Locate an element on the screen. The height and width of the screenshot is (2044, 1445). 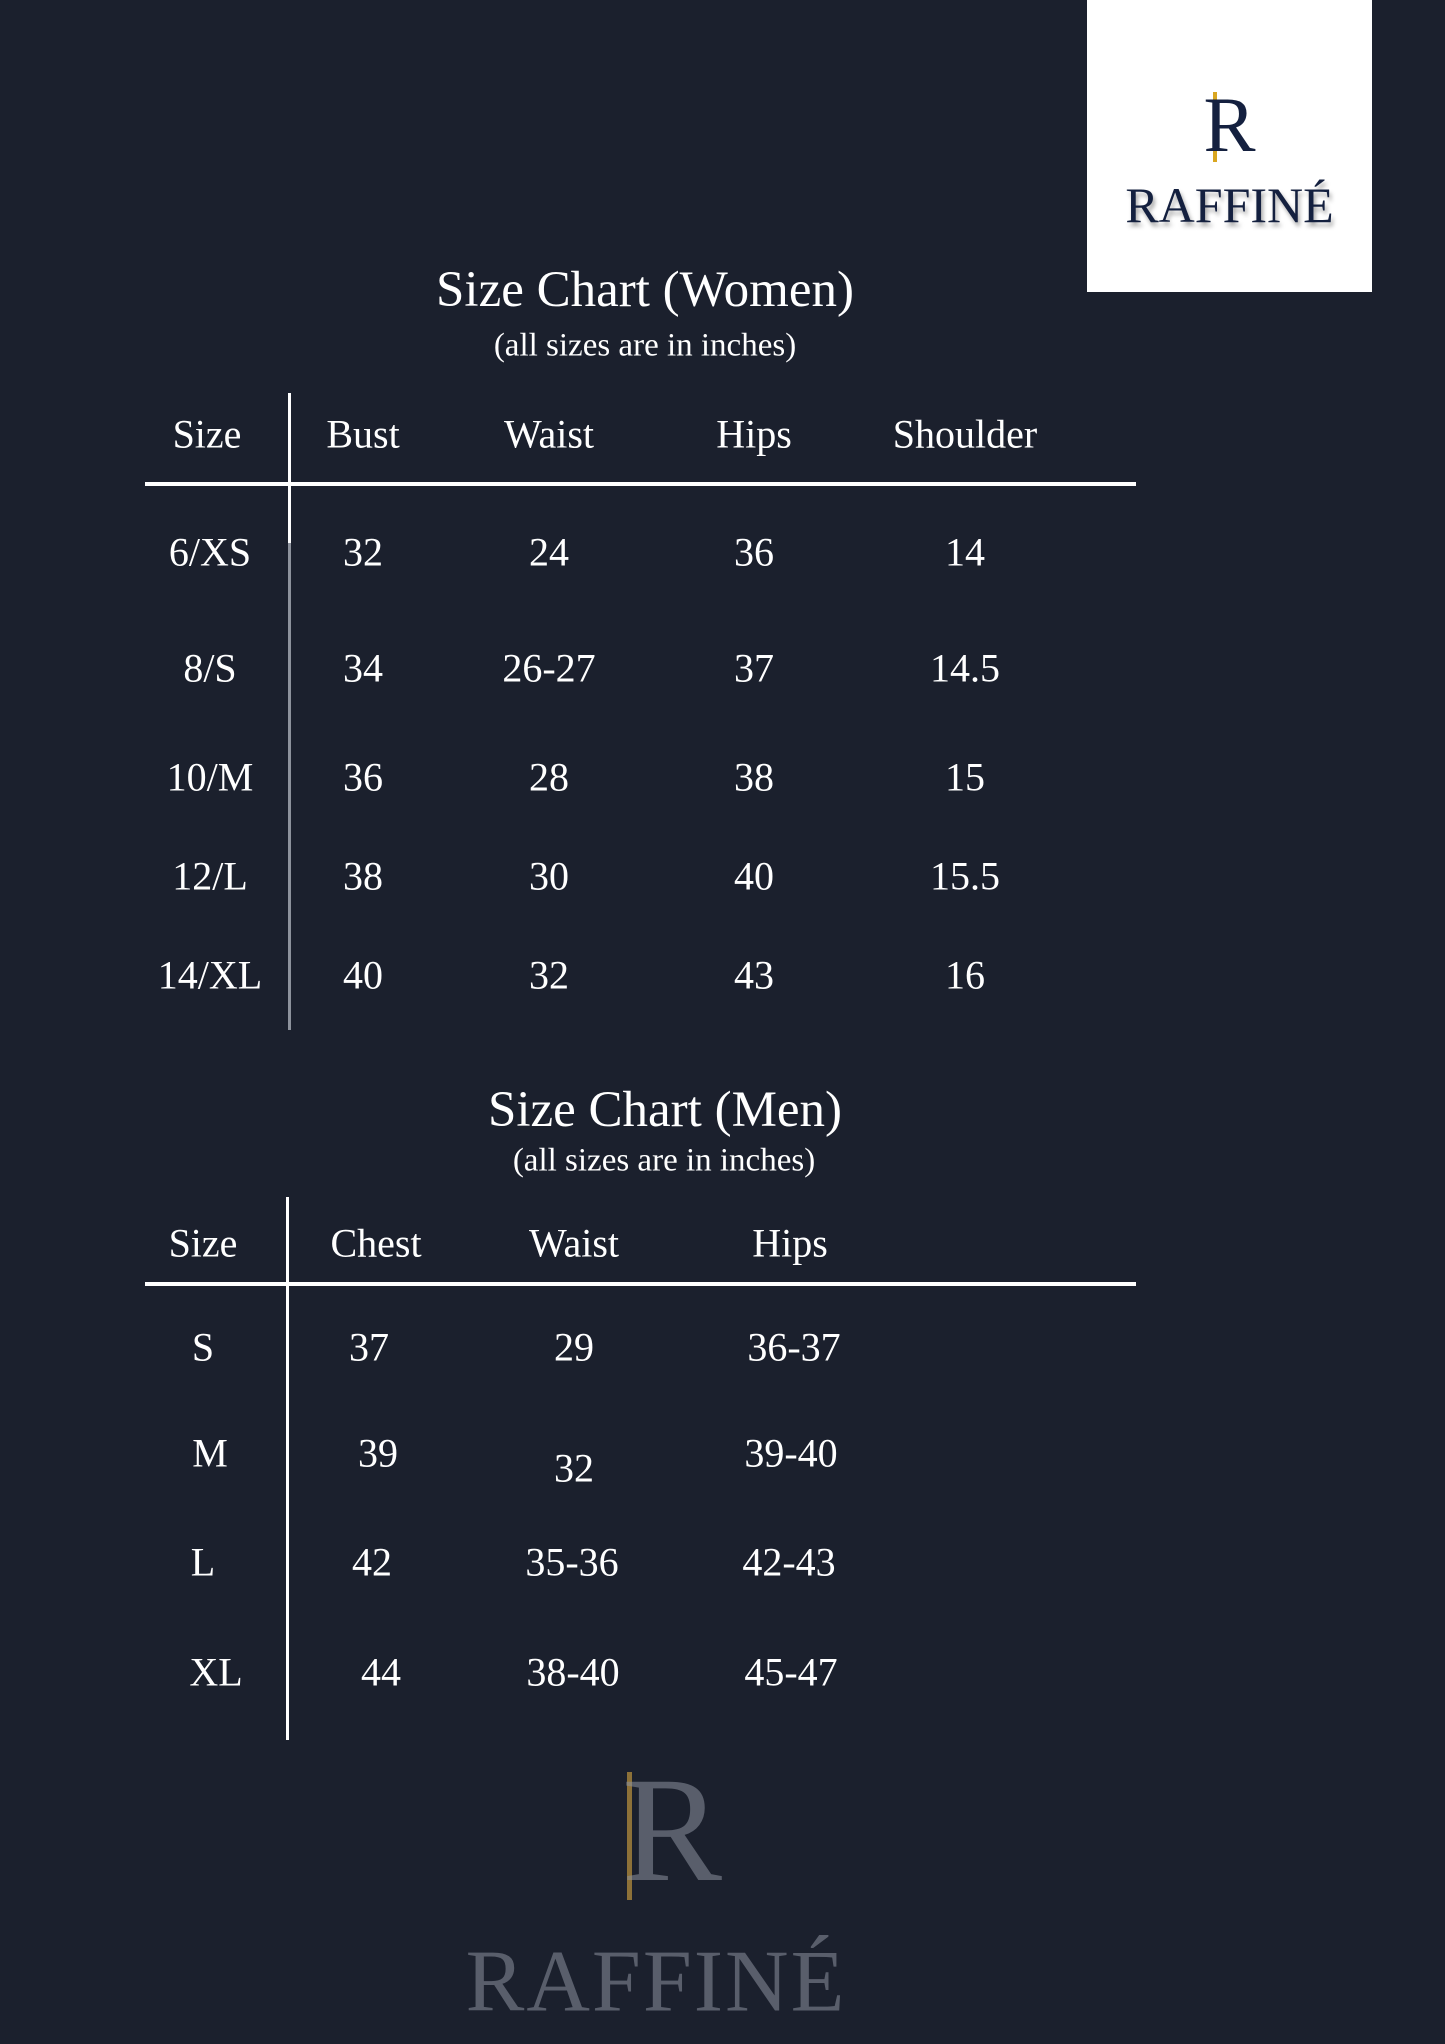
women-header-waist: Waist is located at coordinates (549, 434).